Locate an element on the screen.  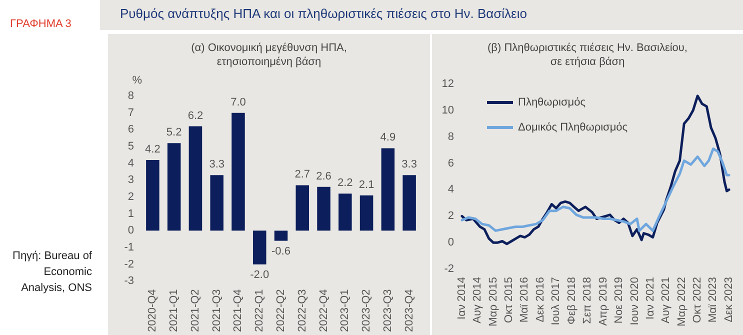
x-tick-label: Φεβ 2018 is located at coordinates (572, 301).